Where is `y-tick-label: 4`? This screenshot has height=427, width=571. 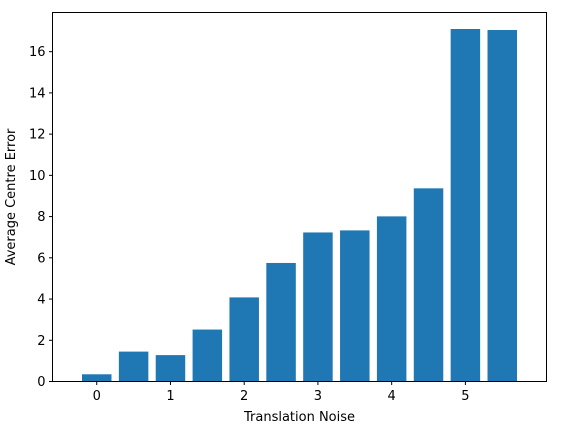 y-tick-label: 4 is located at coordinates (41, 300).